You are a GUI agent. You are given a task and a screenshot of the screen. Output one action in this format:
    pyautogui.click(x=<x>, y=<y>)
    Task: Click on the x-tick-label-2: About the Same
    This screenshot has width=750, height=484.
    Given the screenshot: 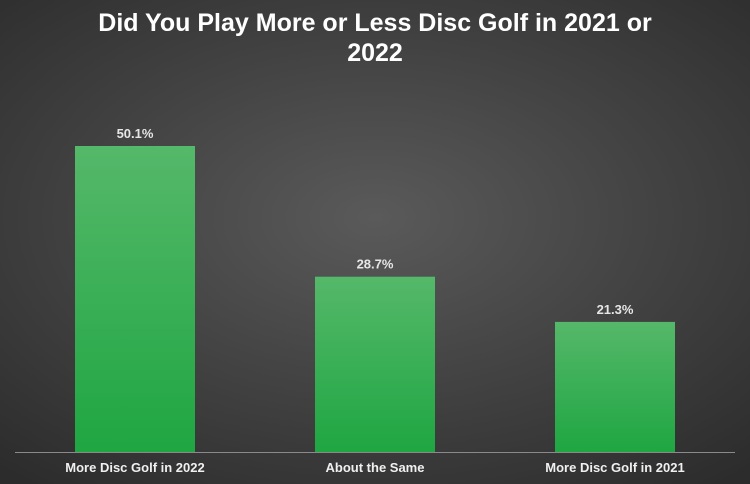 What is the action you would take?
    pyautogui.click(x=375, y=467)
    